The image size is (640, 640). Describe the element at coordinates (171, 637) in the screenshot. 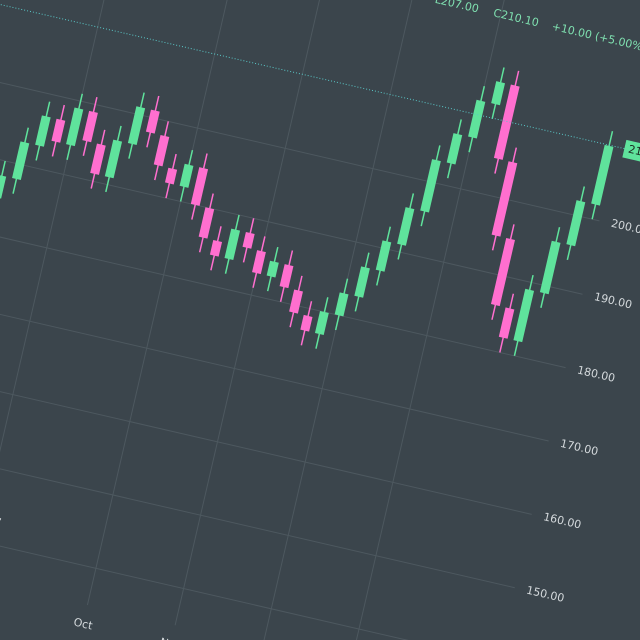

I see `x-tick-label: Nov` at that location.